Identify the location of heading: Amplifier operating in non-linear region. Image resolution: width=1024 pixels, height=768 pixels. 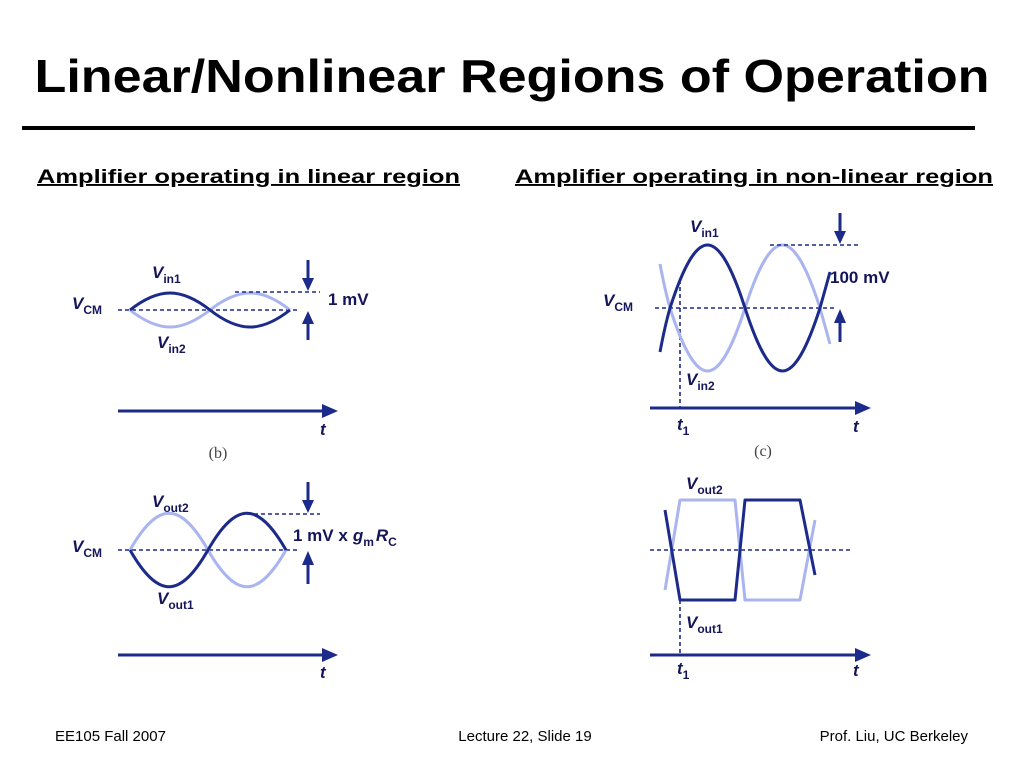
(754, 177).